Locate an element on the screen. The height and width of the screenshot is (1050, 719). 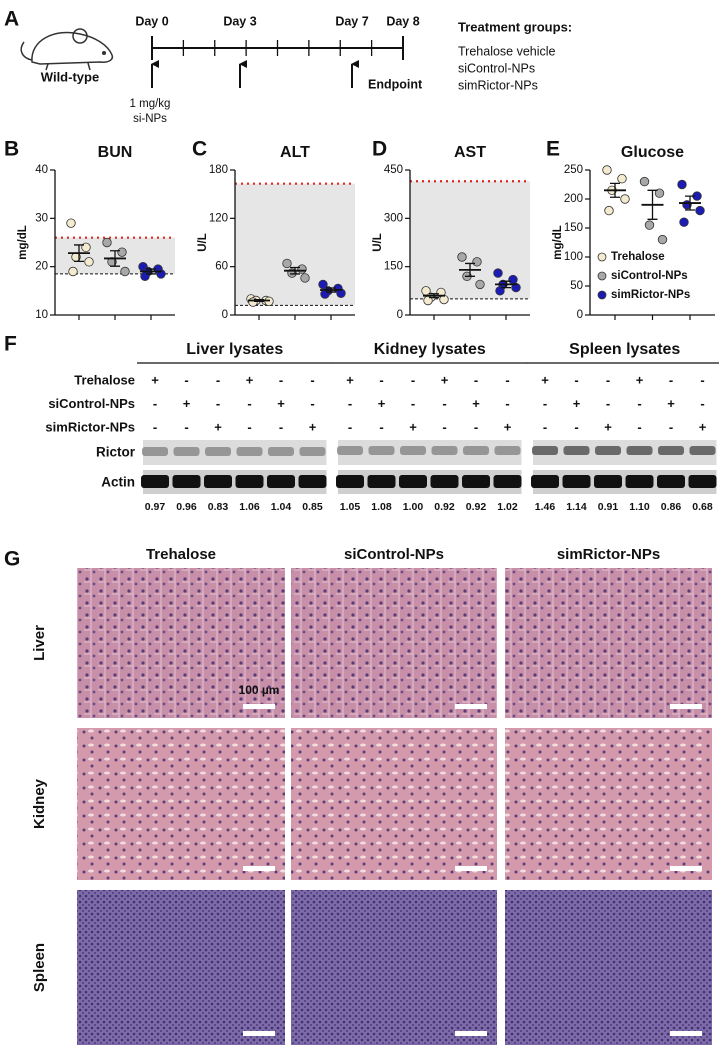
scale-label: 100 µm is located at coordinates (259, 690).